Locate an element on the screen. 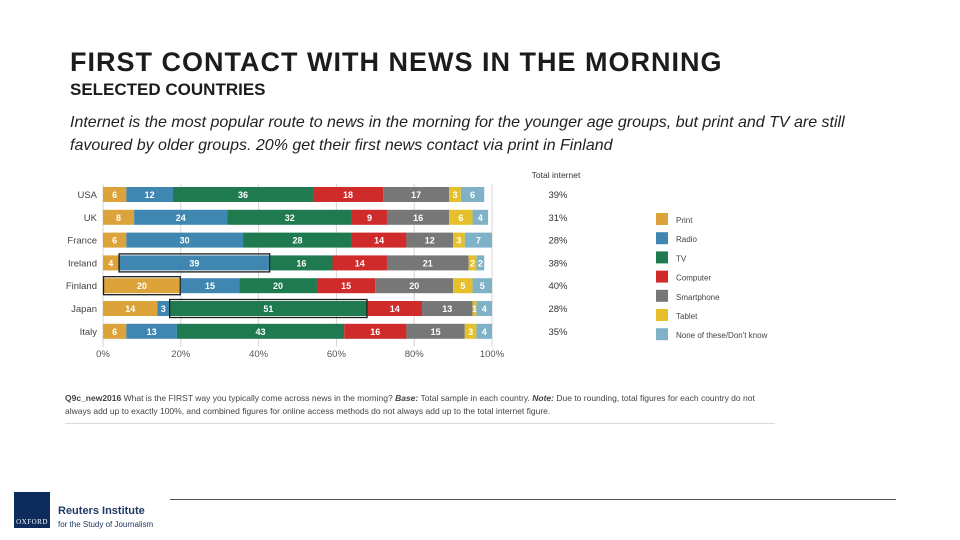 The image size is (960, 540). oxford-logo is located at coordinates (32, 510).